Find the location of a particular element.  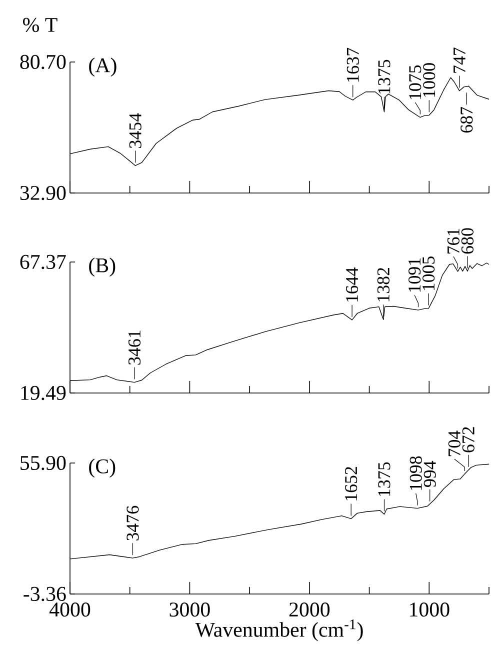

annotation: 1652 is located at coordinates (351, 483).